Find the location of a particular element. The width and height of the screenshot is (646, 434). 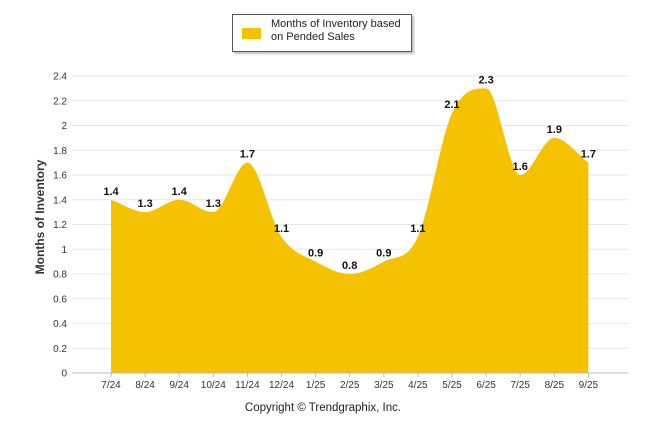

y-tick-label: 1.4 is located at coordinates (60, 200).